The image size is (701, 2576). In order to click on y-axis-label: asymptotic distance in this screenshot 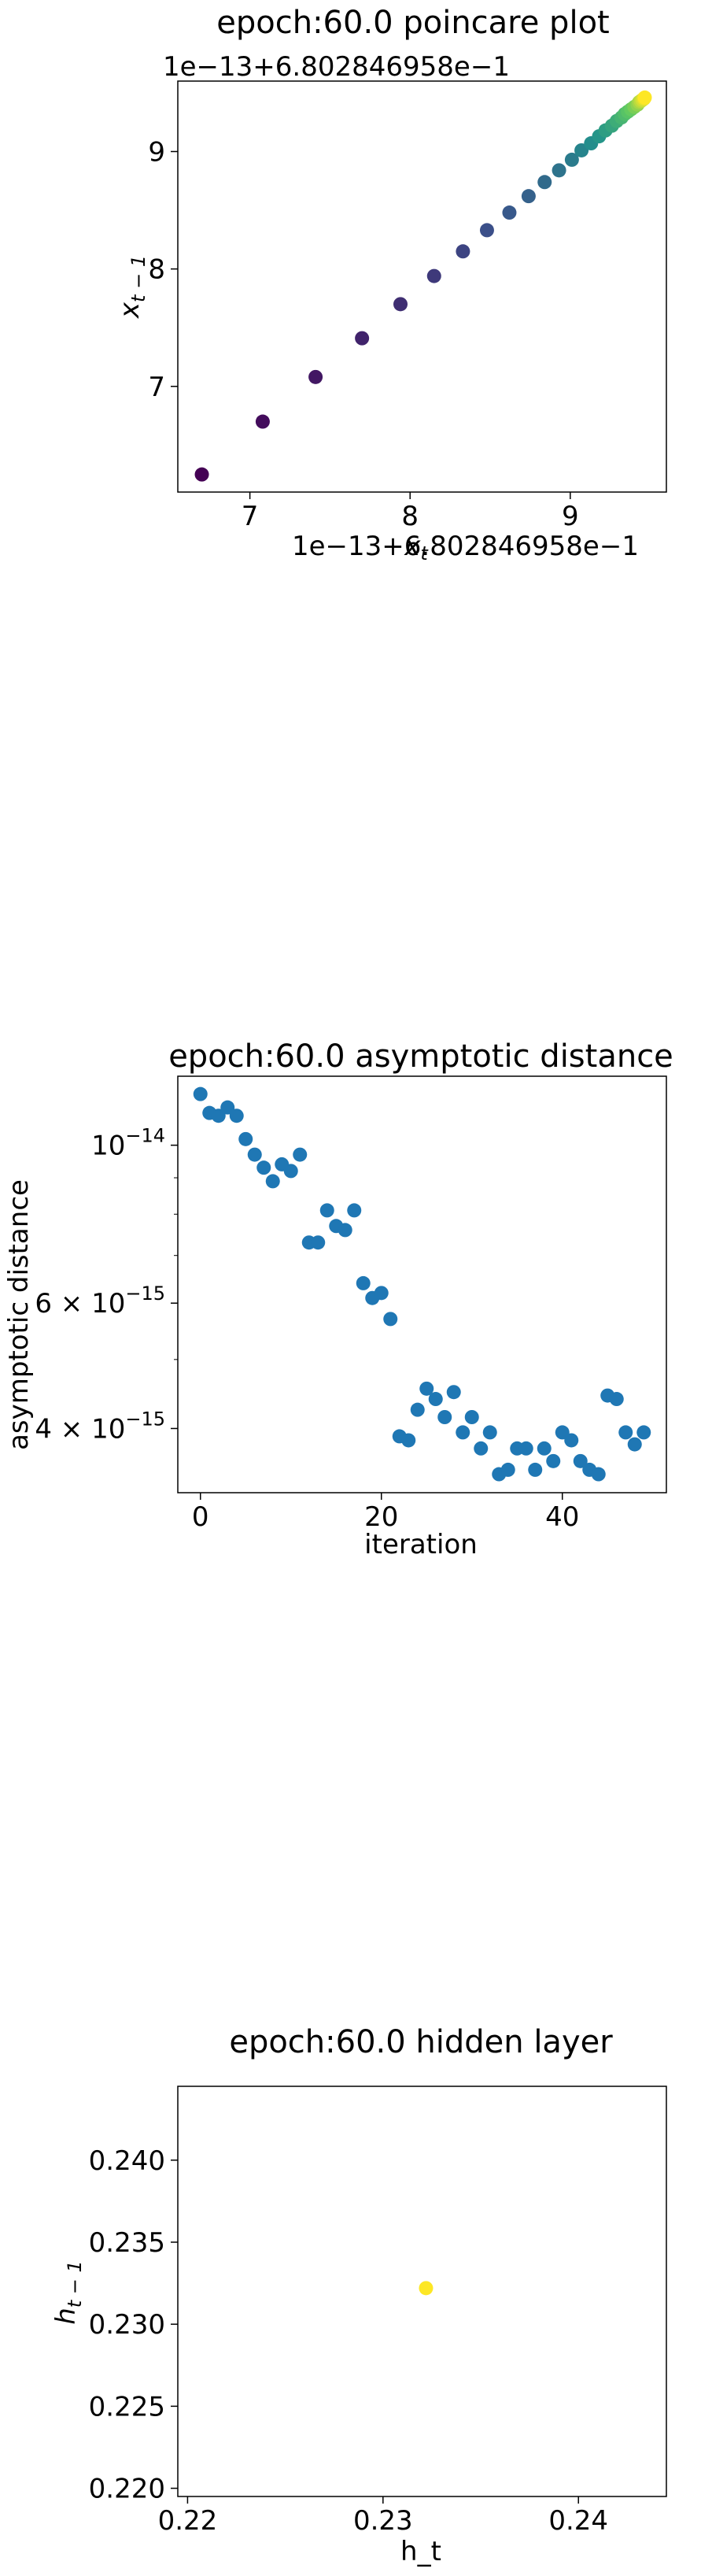, I will do `click(19, 1314)`.